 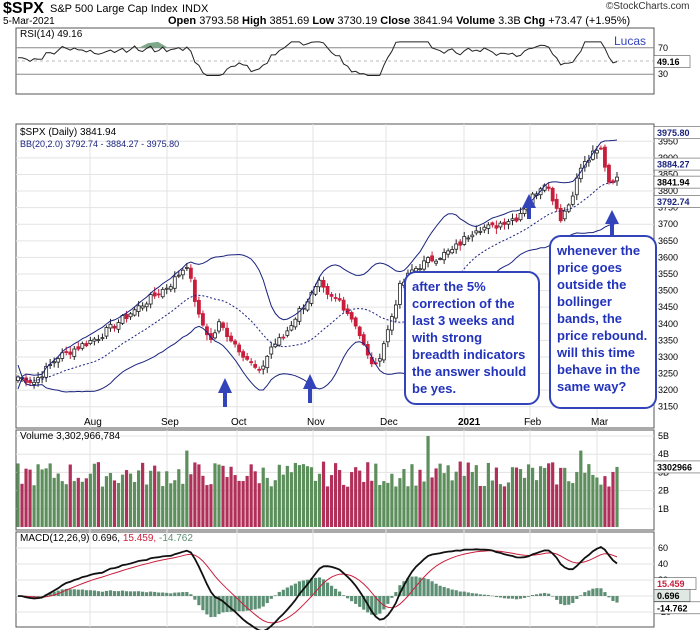 What do you see at coordinates (469, 422) in the screenshot?
I see `month-label: 2021` at bounding box center [469, 422].